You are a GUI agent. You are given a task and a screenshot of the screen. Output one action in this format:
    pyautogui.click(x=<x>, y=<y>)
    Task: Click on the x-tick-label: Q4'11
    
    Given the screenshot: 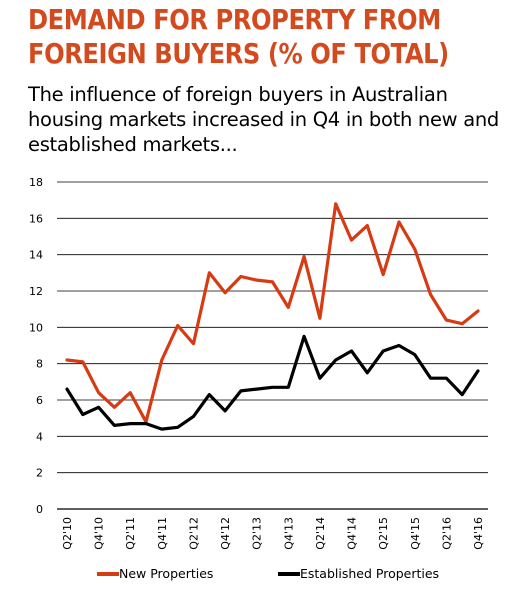 What is the action you would take?
    pyautogui.click(x=162, y=533)
    